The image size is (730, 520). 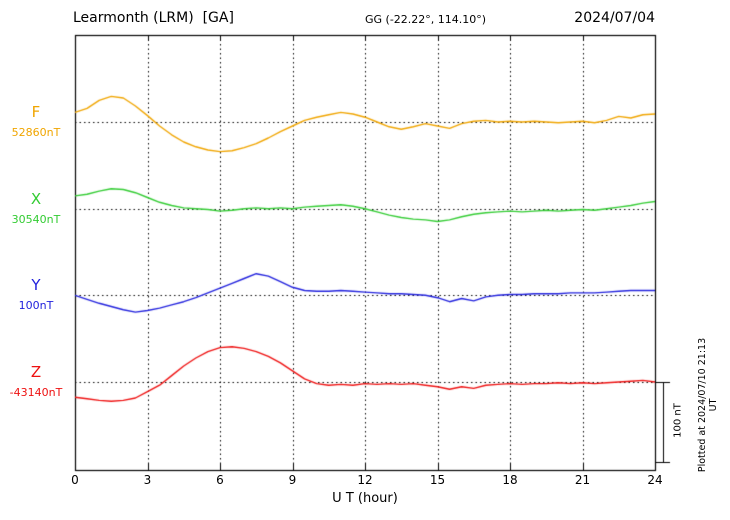 I want to click on trace-letter-x: X, so click(x=36, y=199).